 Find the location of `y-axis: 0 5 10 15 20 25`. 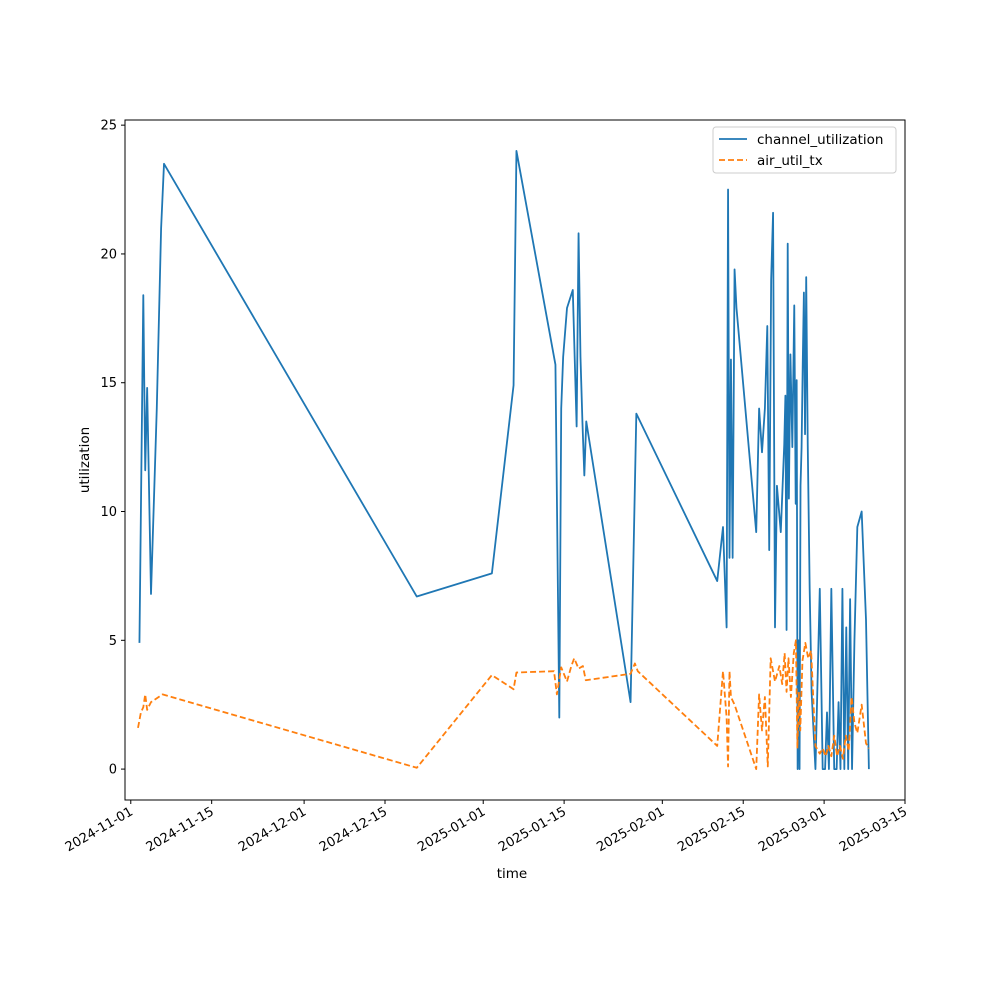

y-axis: 0 5 10 15 20 25 is located at coordinates (112, 448).